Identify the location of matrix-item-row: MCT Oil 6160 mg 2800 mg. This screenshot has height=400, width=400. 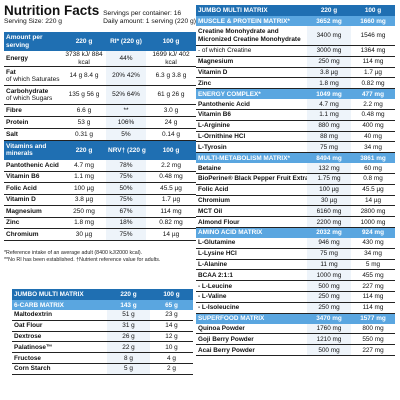
(295, 211).